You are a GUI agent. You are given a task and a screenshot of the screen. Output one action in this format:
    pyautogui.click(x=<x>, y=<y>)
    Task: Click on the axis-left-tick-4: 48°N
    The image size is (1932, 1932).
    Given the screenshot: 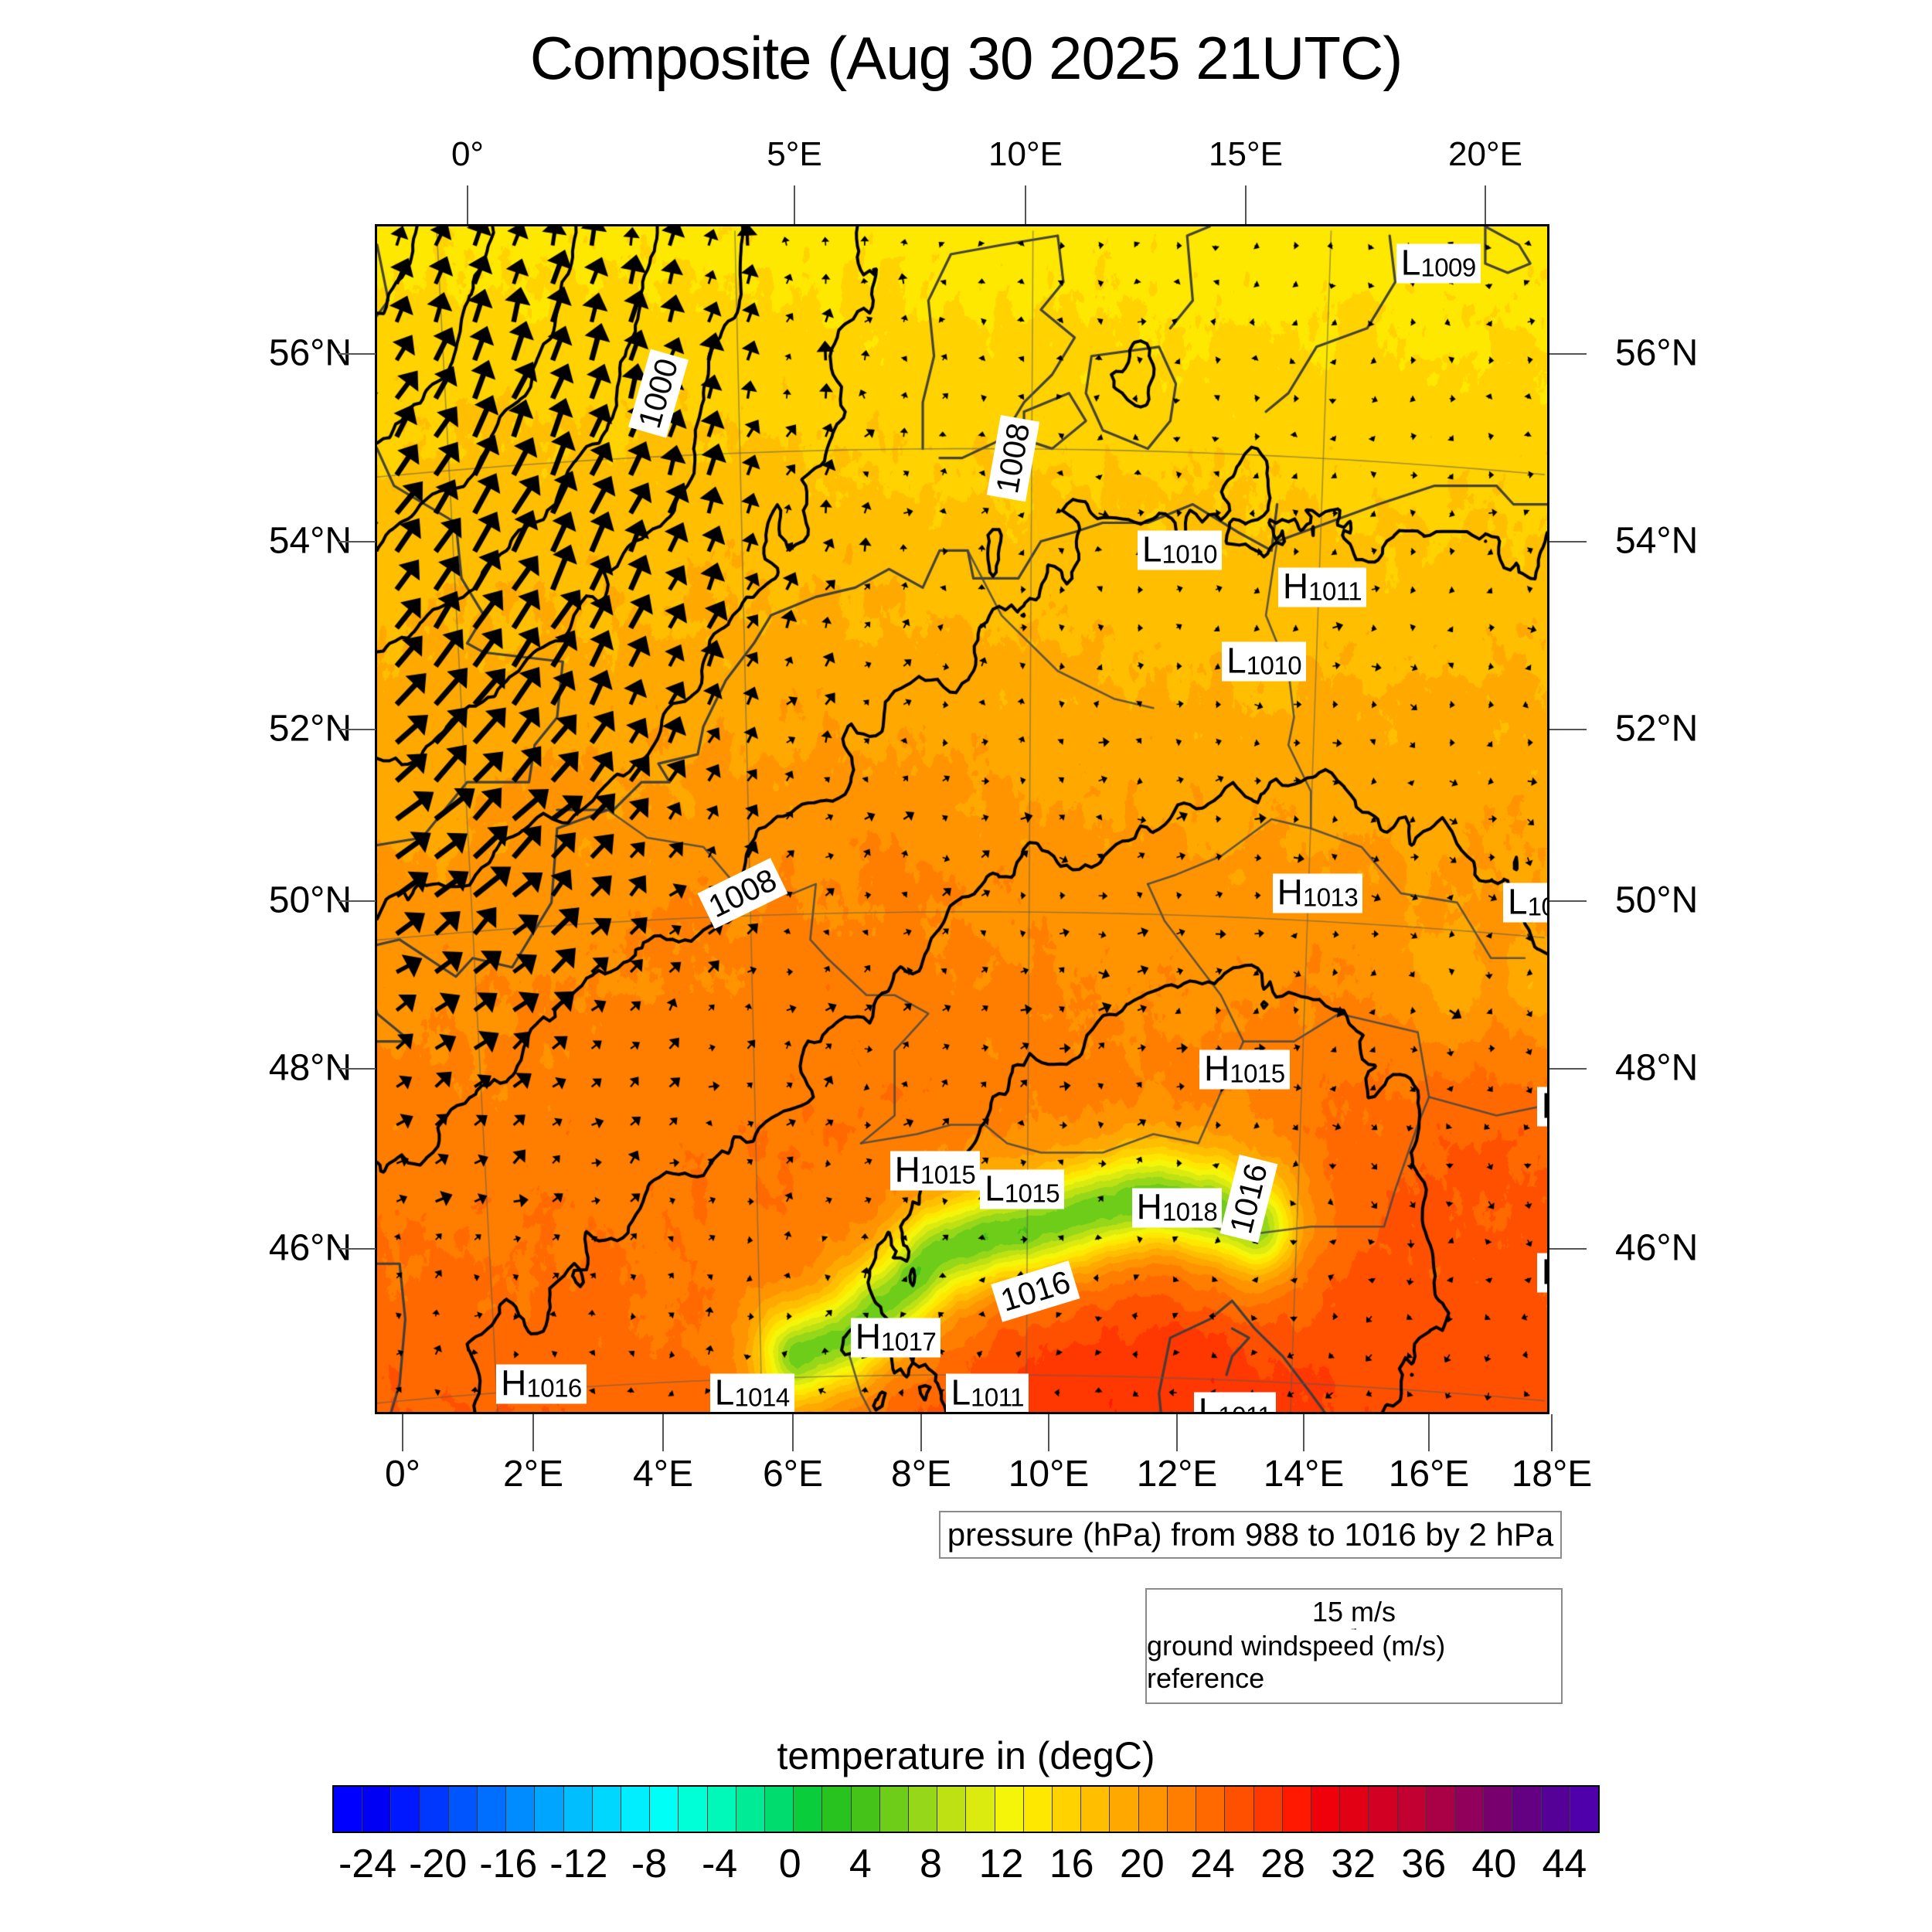 What is the action you would take?
    pyautogui.click(x=310, y=1068)
    